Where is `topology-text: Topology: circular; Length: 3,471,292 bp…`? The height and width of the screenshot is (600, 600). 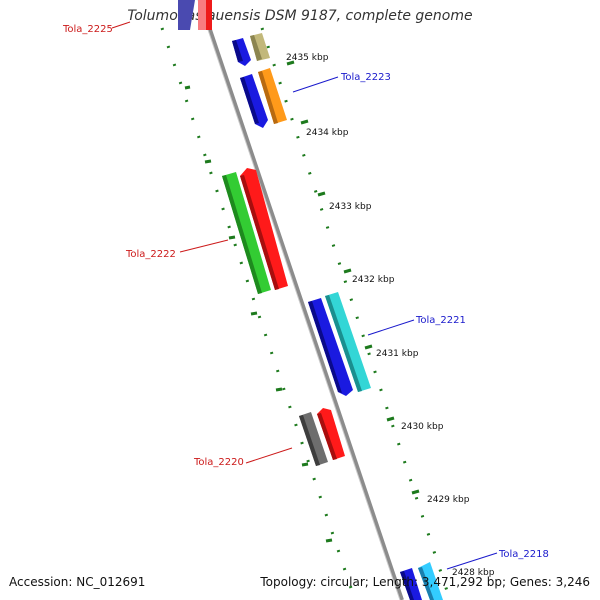
topology-text: Topology: circular; Length: 3,471,292 bp… is located at coordinates (425, 582).